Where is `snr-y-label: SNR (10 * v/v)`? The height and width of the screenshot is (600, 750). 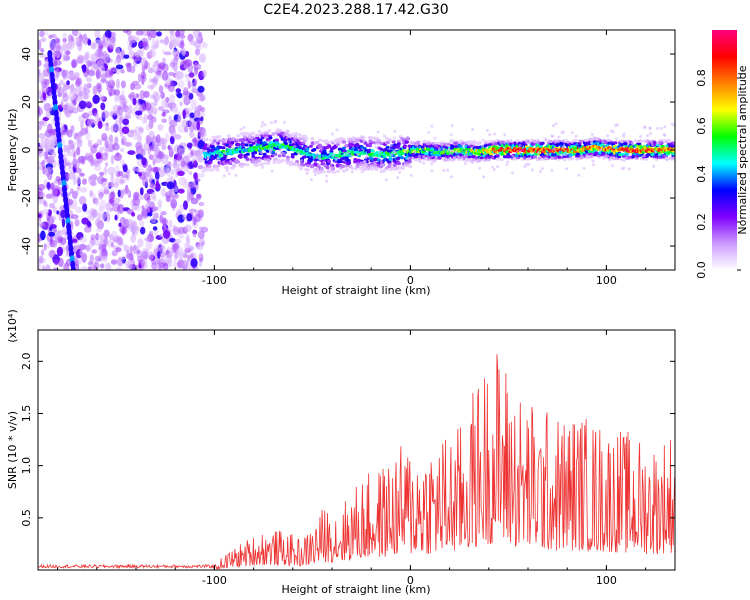
snr-y-label: SNR (10 * v/v) is located at coordinates (12, 450).